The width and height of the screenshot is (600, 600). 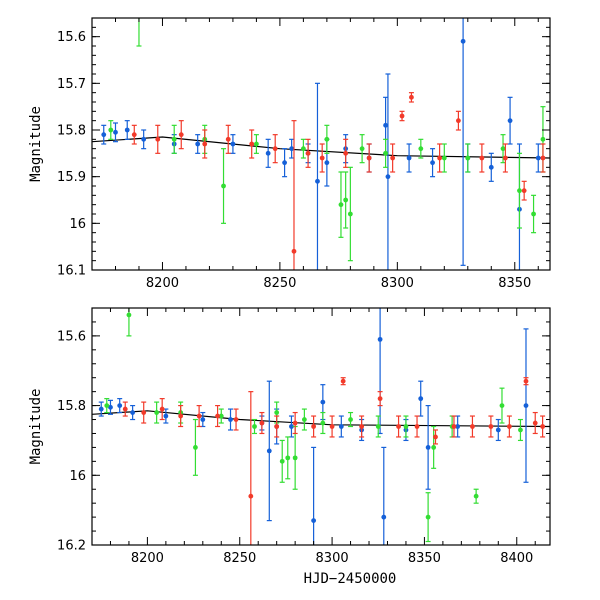 What do you see at coordinates (332, 558) in the screenshot?
I see `x-tick-label: 8300` at bounding box center [332, 558].